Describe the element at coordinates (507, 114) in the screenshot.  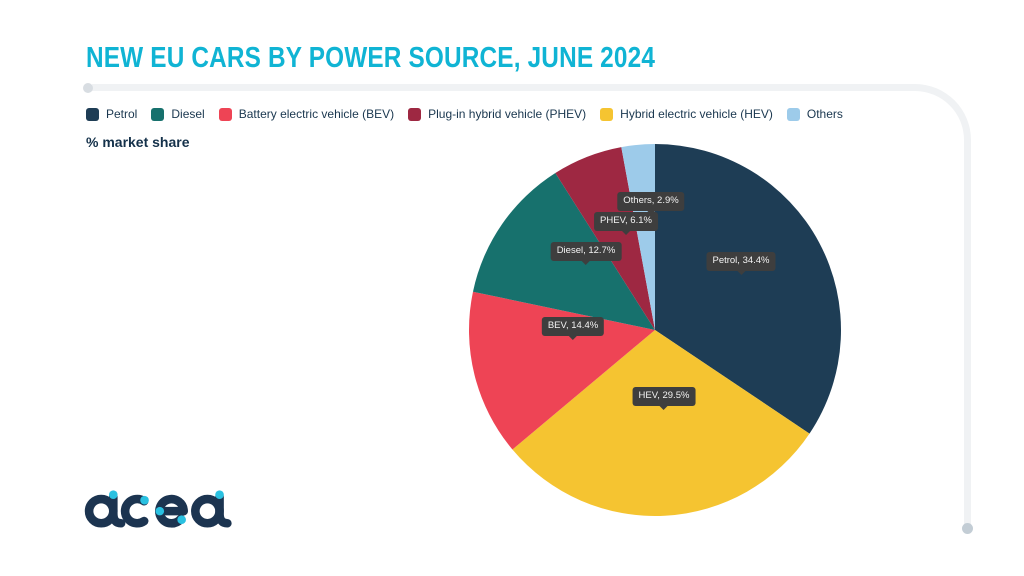
I see `legend-label: Plug-in hybrid vehicle (PHEV)` at that location.